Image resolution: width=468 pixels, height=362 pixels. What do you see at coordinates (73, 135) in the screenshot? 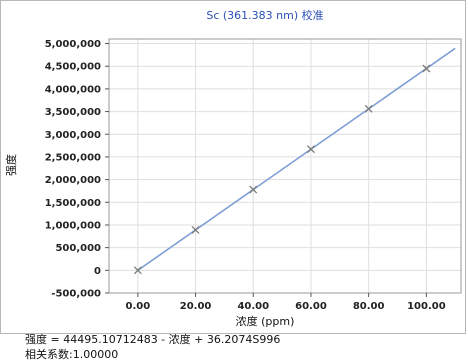
I see `y-tick-label: 3,000,000` at bounding box center [73, 135].